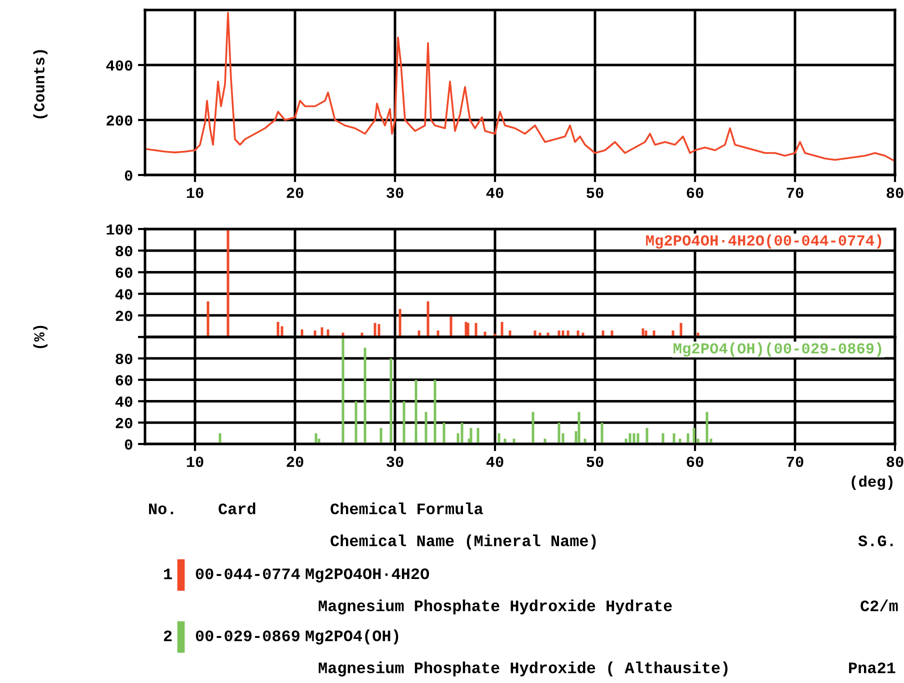 The width and height of the screenshot is (904, 683). I want to click on text: 00-044-0774, so click(248, 574).